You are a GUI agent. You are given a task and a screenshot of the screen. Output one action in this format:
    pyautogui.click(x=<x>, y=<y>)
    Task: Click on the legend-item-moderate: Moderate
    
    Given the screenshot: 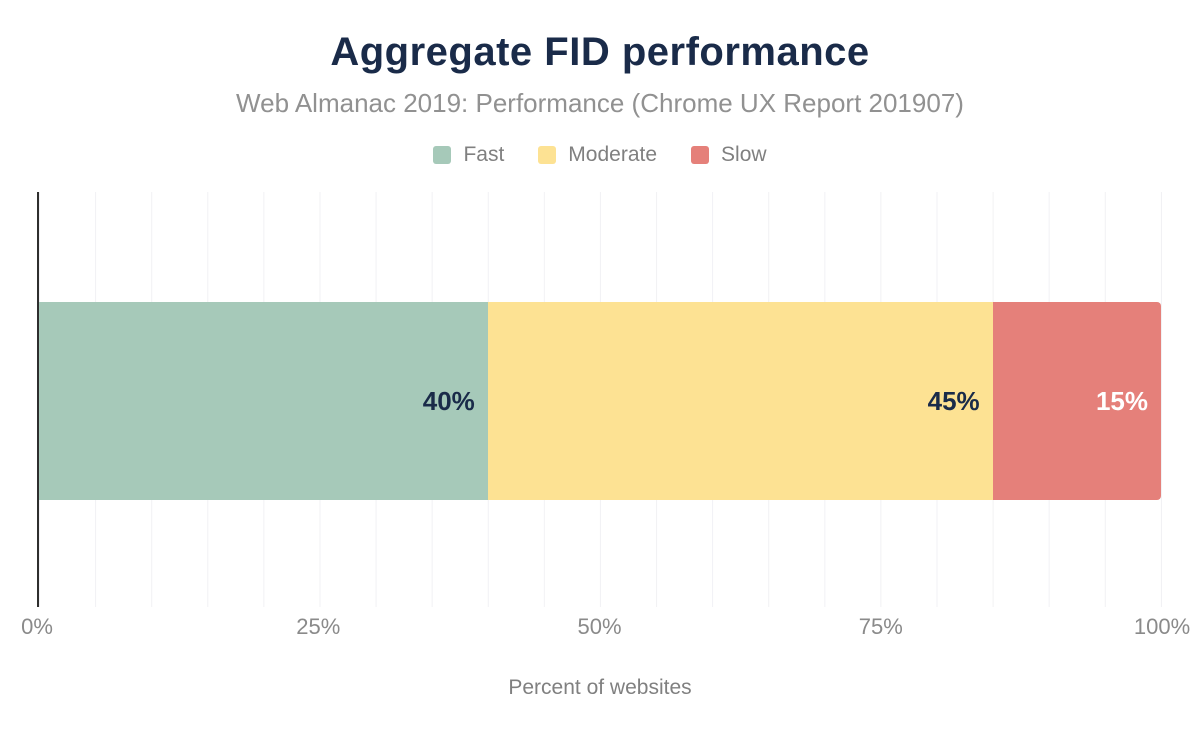 What is the action you would take?
    pyautogui.click(x=597, y=155)
    